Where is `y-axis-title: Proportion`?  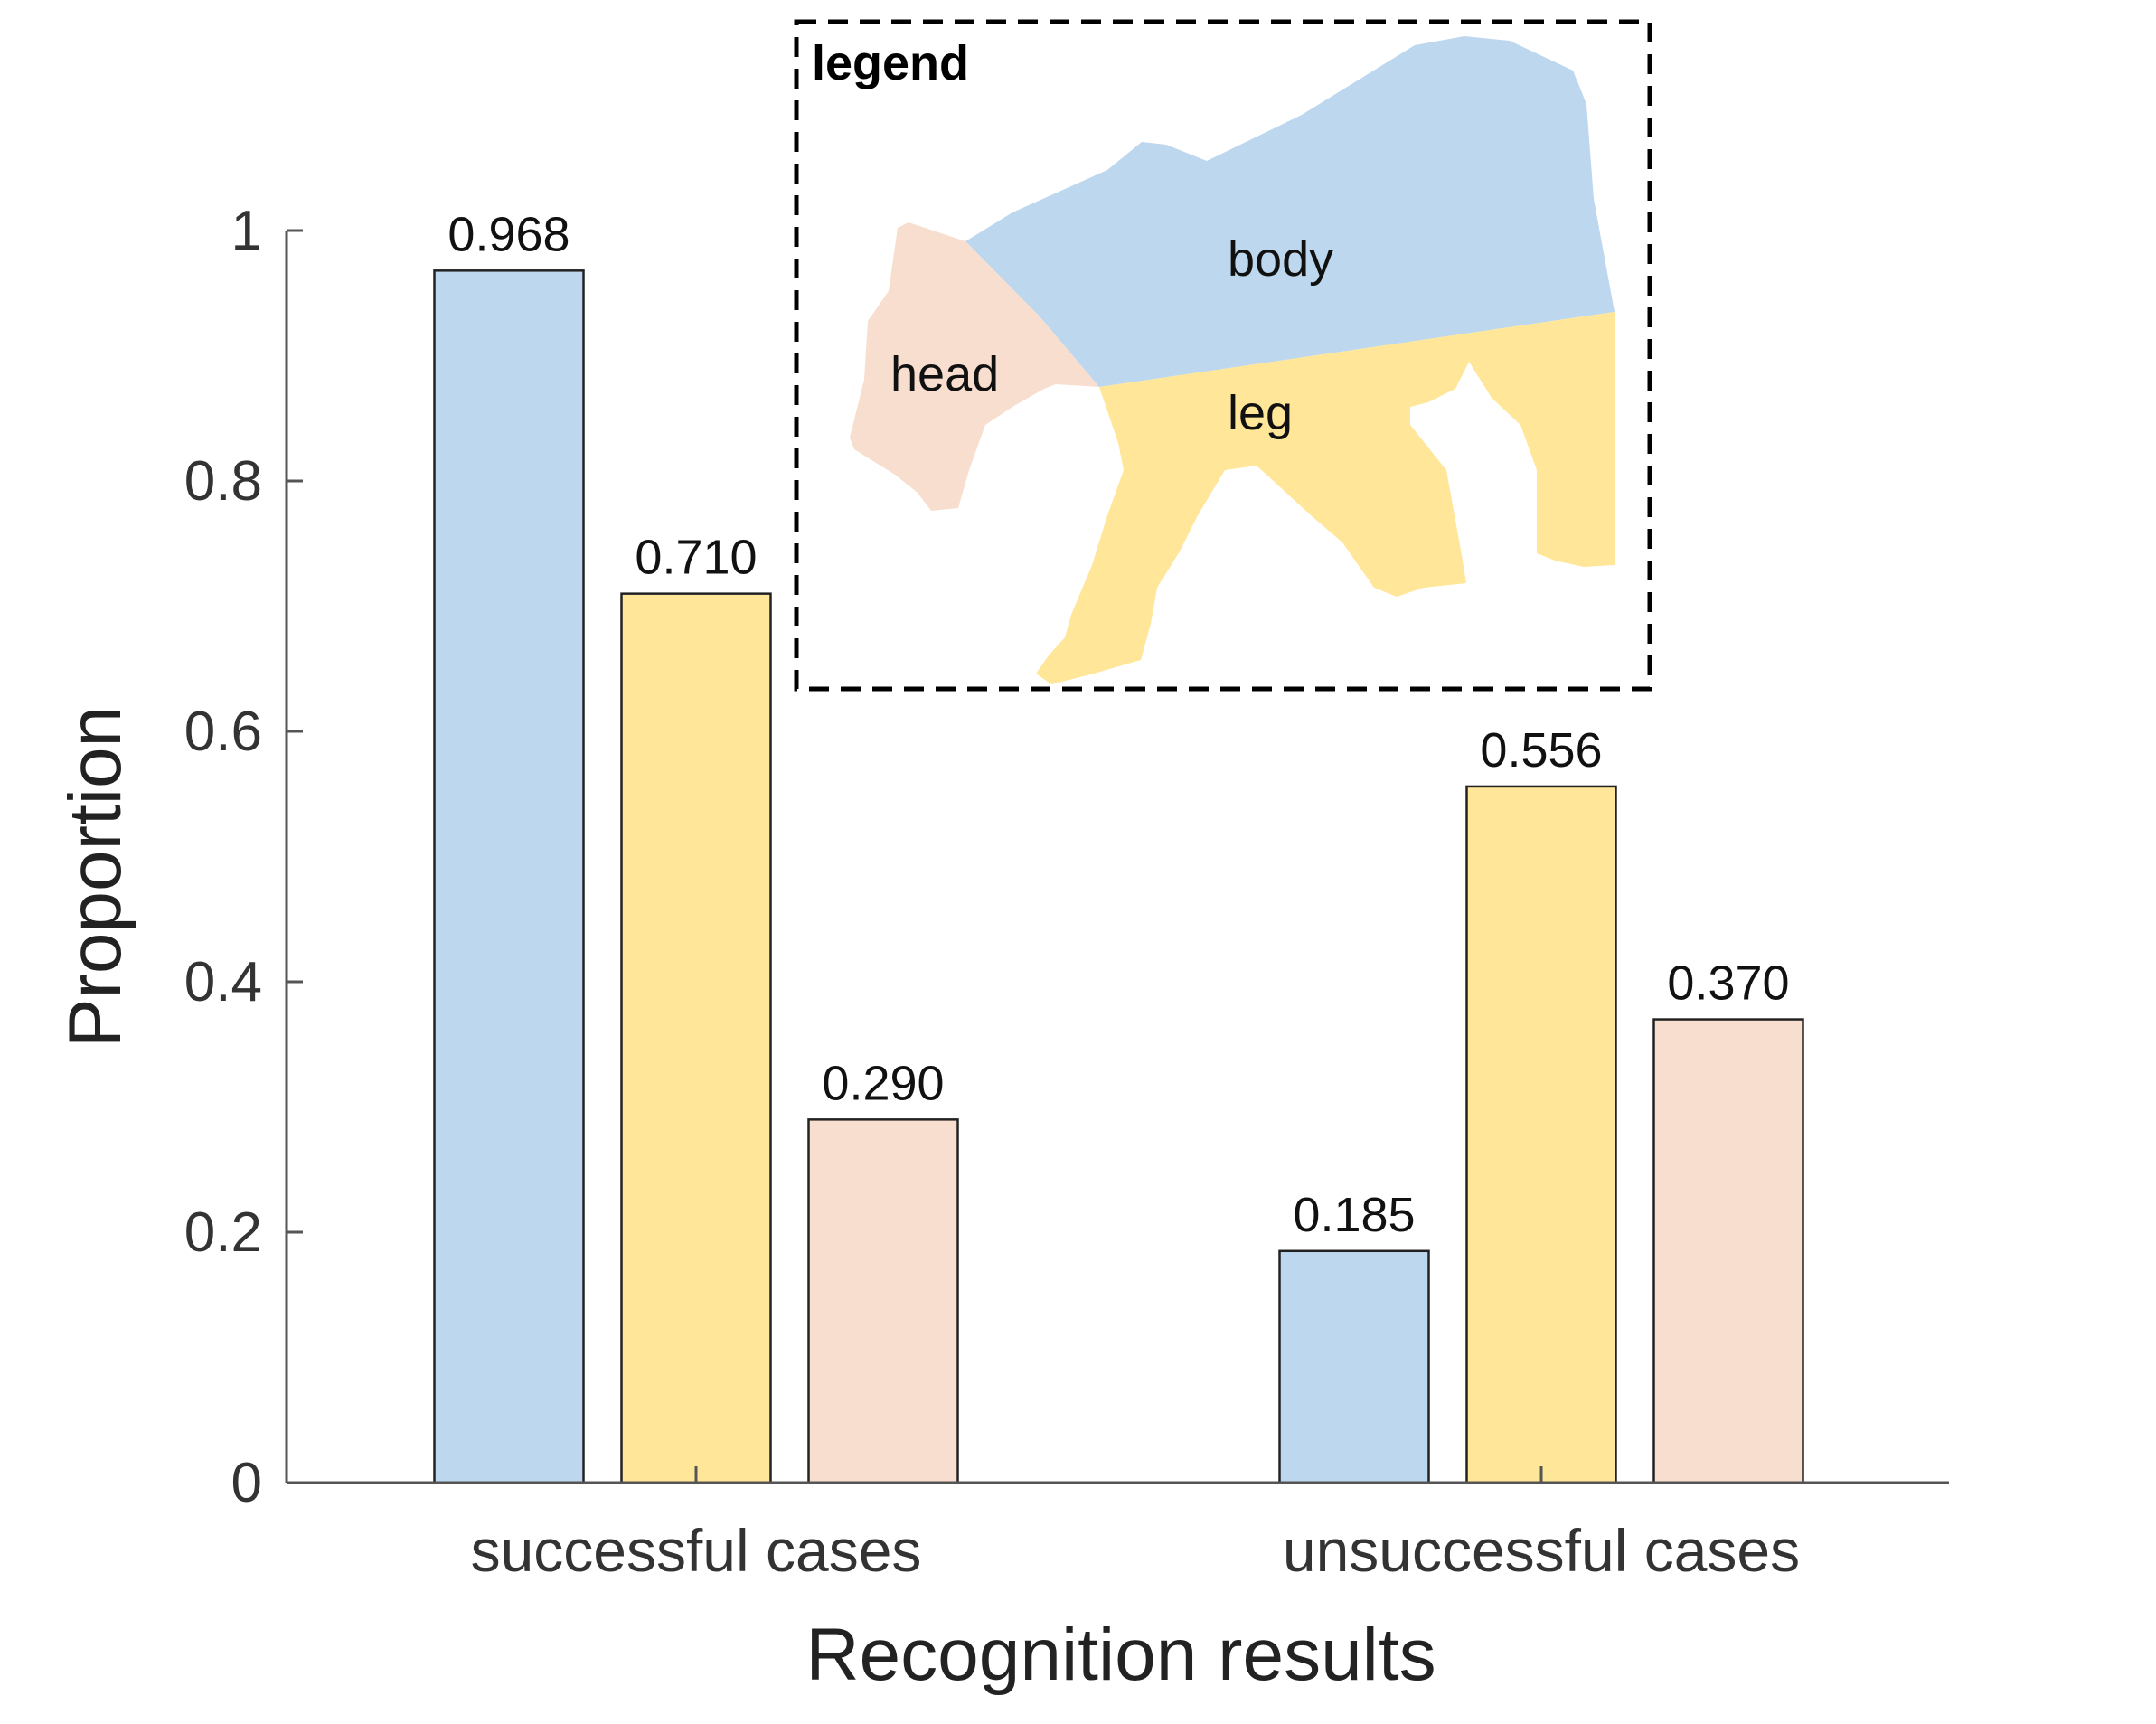
y-axis-title: Proportion is located at coordinates (95, 877).